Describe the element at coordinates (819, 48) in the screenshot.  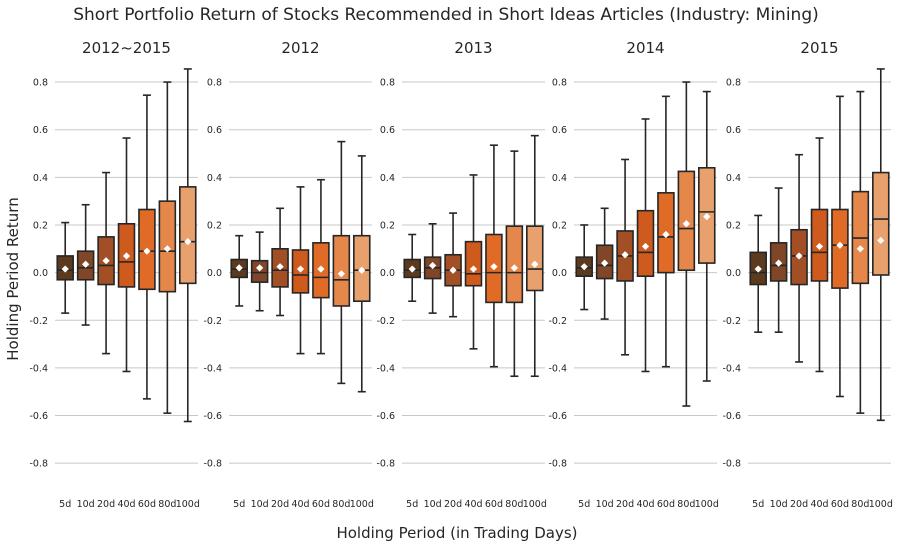
I see `panel-title: 2015` at that location.